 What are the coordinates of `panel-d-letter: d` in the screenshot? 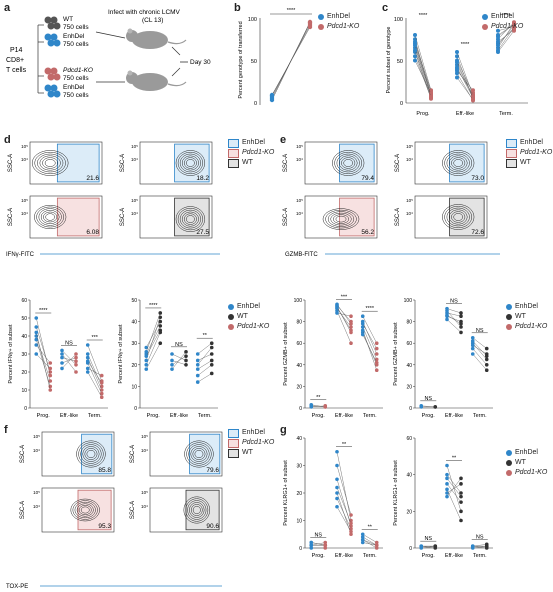 It's located at (7, 140).